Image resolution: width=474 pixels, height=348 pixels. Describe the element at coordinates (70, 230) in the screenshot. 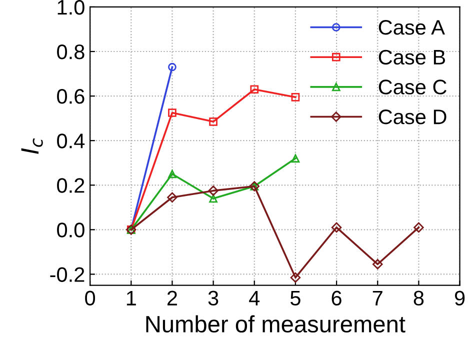

I see `y-tick-label: 0.0` at that location.